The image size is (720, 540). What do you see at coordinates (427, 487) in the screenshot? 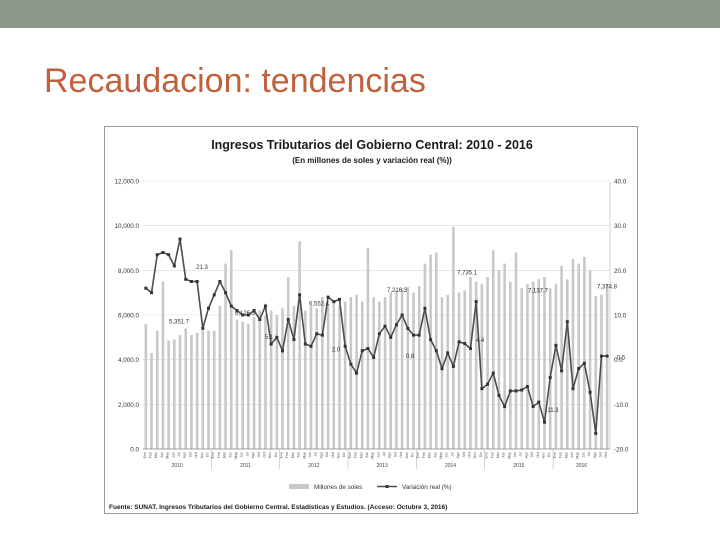
I see `legend-label: Variación real (%)` at bounding box center [427, 487].